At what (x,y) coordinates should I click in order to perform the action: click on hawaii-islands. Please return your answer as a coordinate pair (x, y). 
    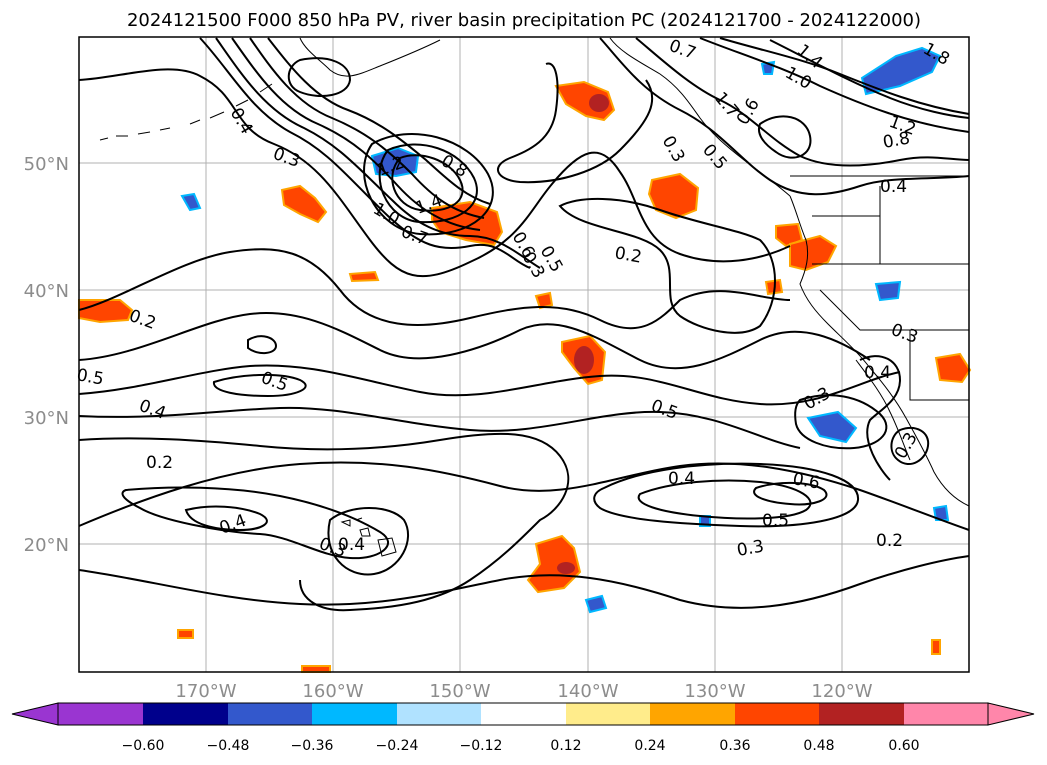
    Looking at the image, I should click on (368, 537).